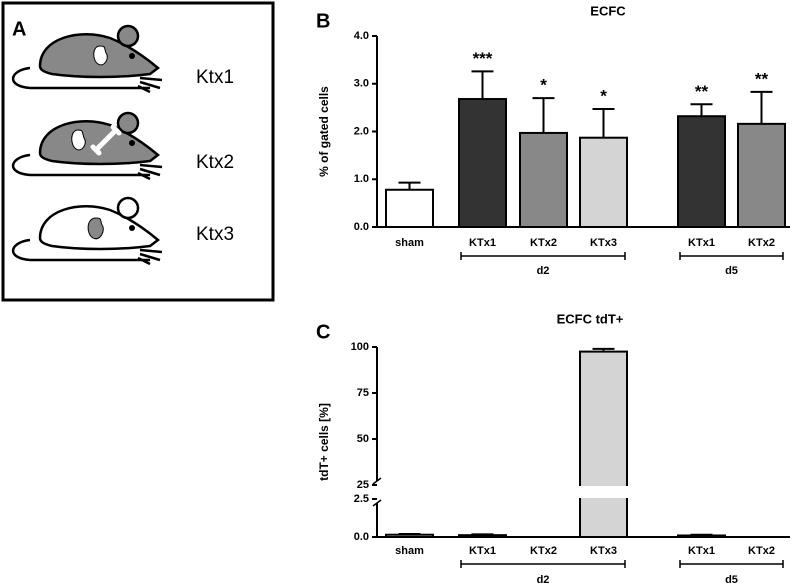 This screenshot has height=585, width=805. I want to click on y-tick-label: 4.0, so click(361, 36).